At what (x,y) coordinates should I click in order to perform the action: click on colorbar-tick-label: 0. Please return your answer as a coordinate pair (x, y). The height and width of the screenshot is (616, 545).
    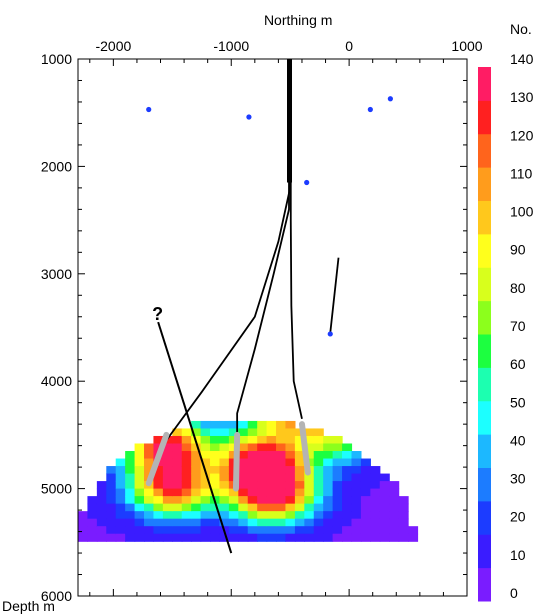
    Looking at the image, I should click on (514, 593).